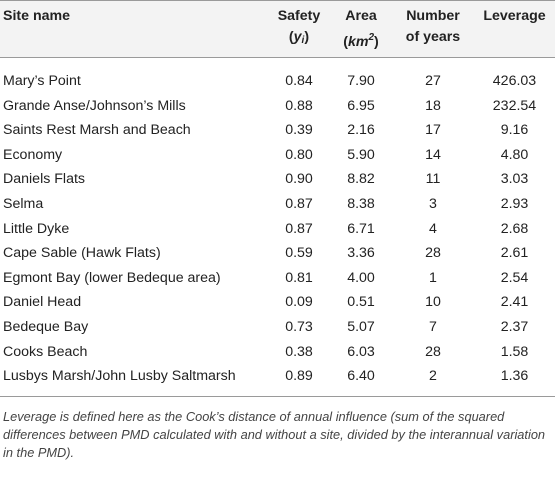 The image size is (555, 492). What do you see at coordinates (361, 130) in the screenshot?
I see `cell-area: 2.16` at bounding box center [361, 130].